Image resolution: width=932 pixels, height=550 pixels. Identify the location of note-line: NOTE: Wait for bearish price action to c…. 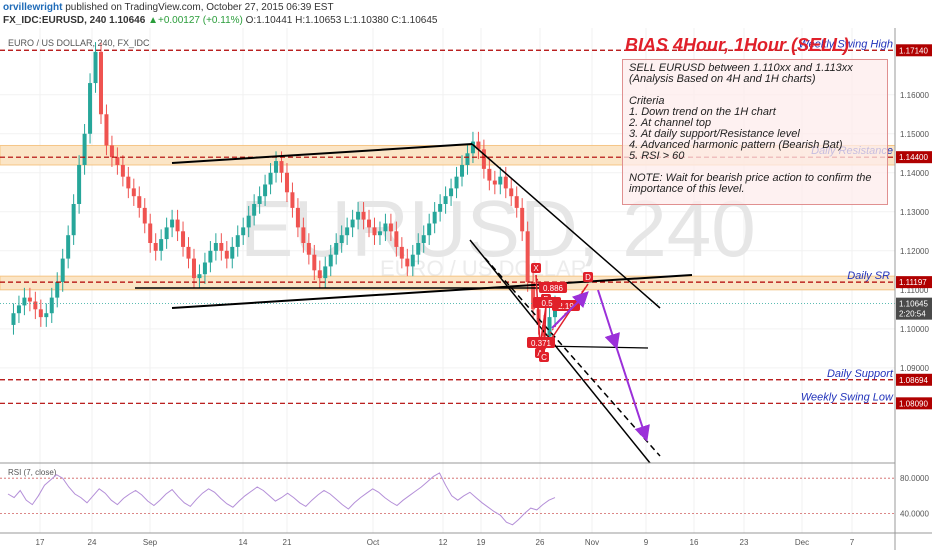
(750, 178).